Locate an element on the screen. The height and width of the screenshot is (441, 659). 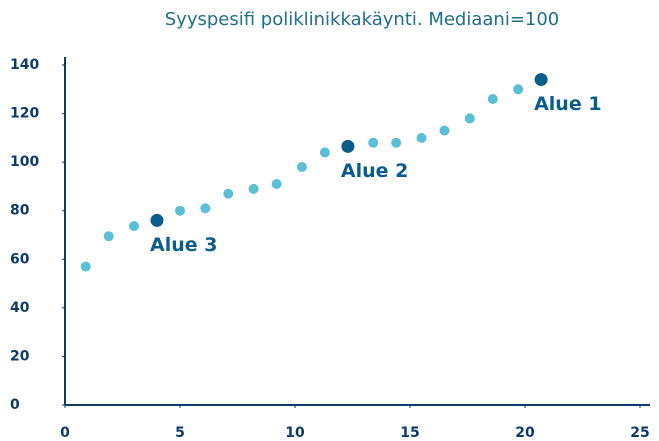
x-tick-label: 0 is located at coordinates (65, 433).